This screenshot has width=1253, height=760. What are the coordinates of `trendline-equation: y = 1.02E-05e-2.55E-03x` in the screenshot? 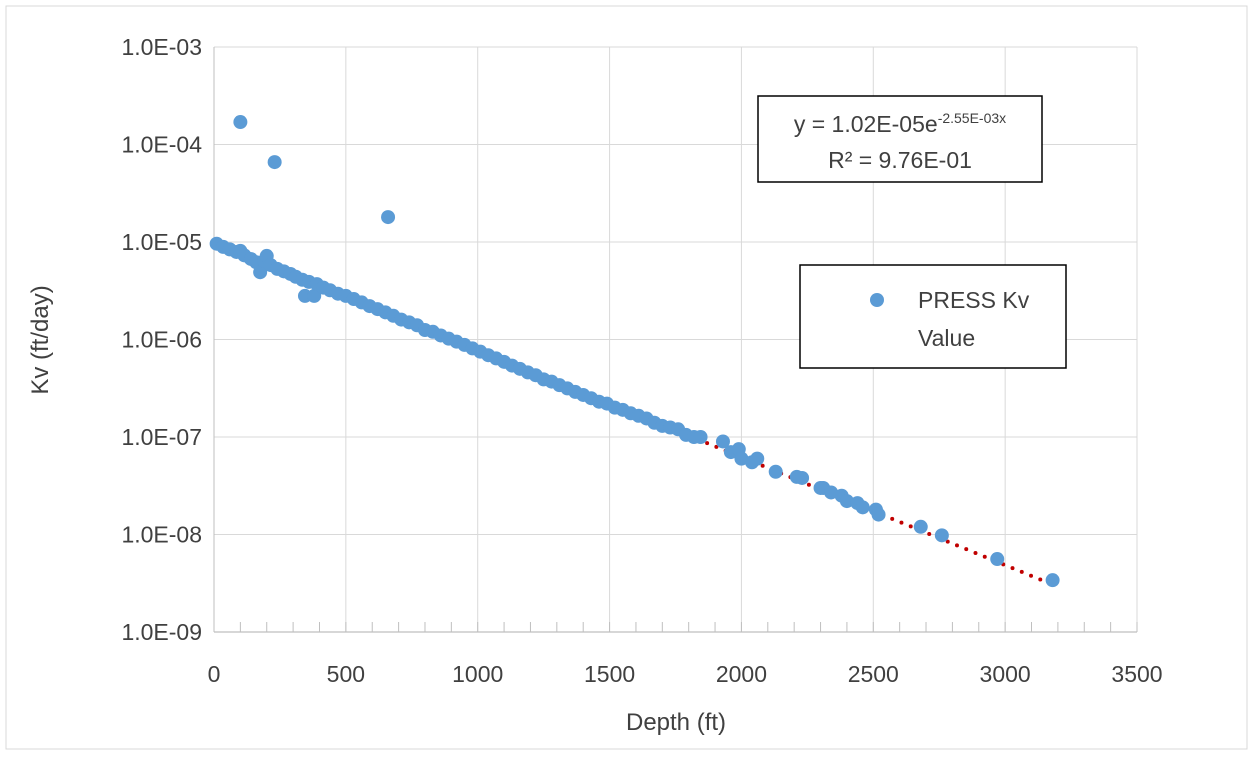 It's located at (900, 123).